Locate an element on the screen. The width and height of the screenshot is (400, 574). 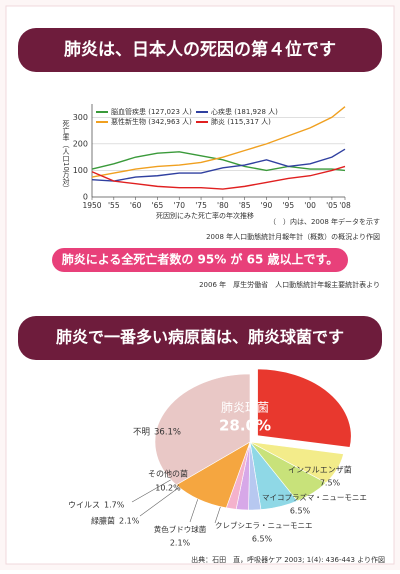
x-tick-label: '60 is located at coordinates (136, 205).